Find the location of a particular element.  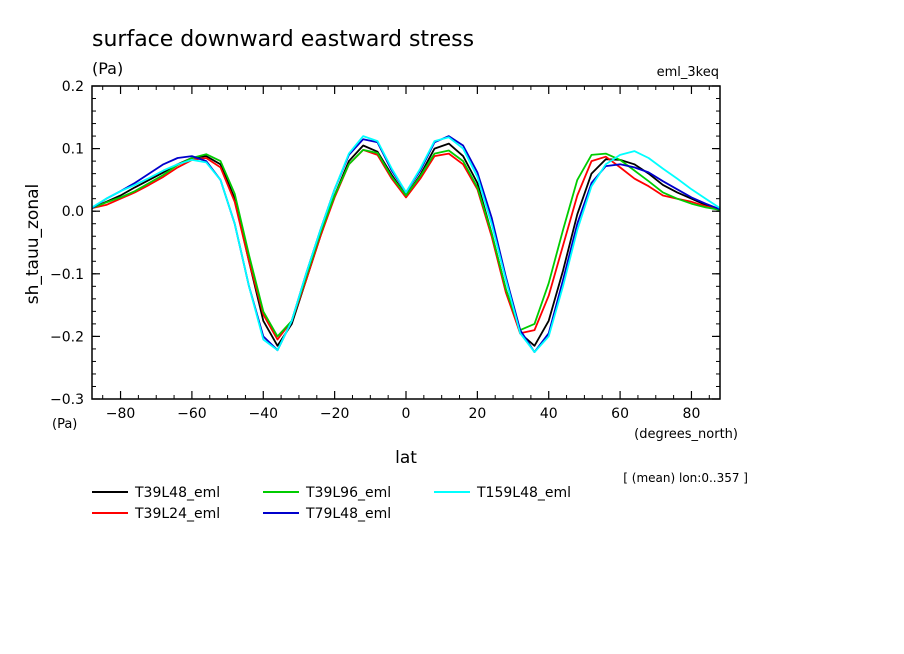

x-units-label: (degrees_north) is located at coordinates (686, 434).